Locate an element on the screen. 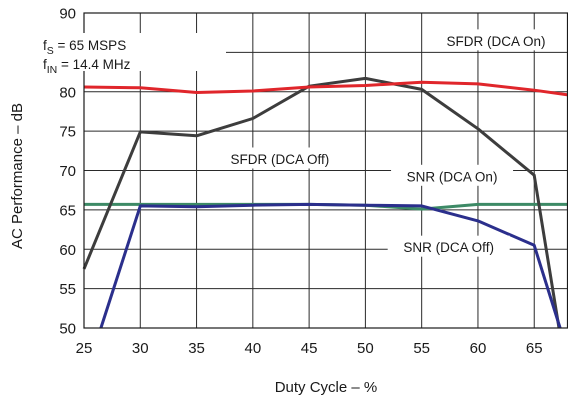  snr-dca-off-label: SNR (DCA Off) is located at coordinates (448, 247).